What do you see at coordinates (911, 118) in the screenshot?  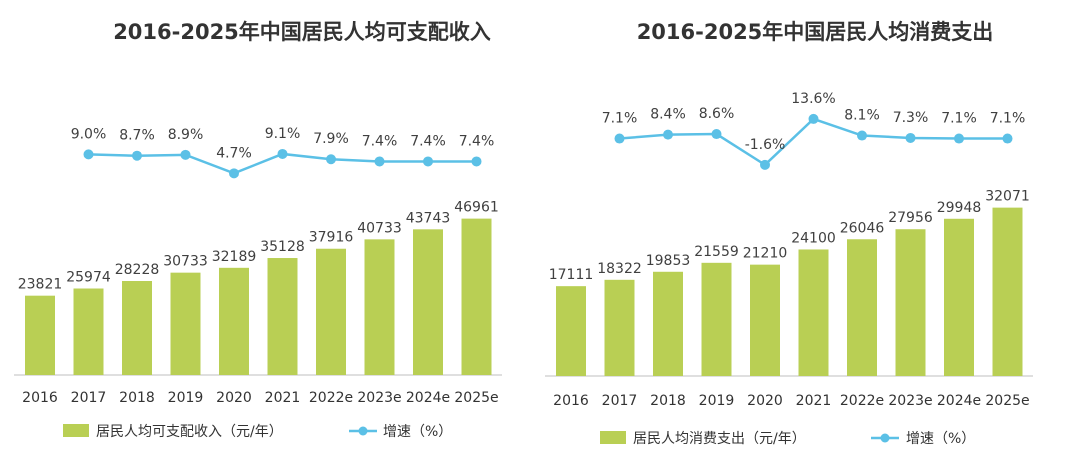 I see `growth-rate-label: 7.3%` at bounding box center [911, 118].